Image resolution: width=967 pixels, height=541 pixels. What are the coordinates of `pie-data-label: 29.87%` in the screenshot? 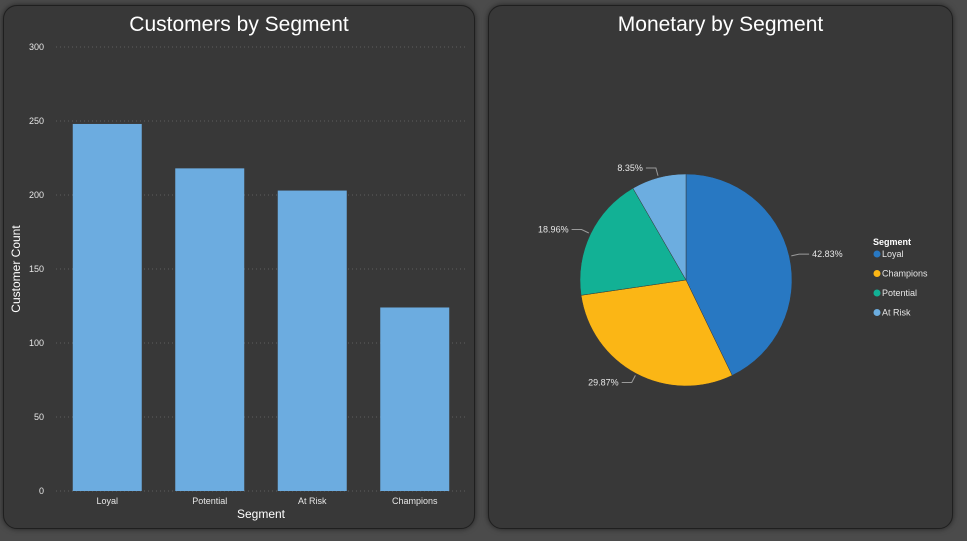 It's located at (603, 382).